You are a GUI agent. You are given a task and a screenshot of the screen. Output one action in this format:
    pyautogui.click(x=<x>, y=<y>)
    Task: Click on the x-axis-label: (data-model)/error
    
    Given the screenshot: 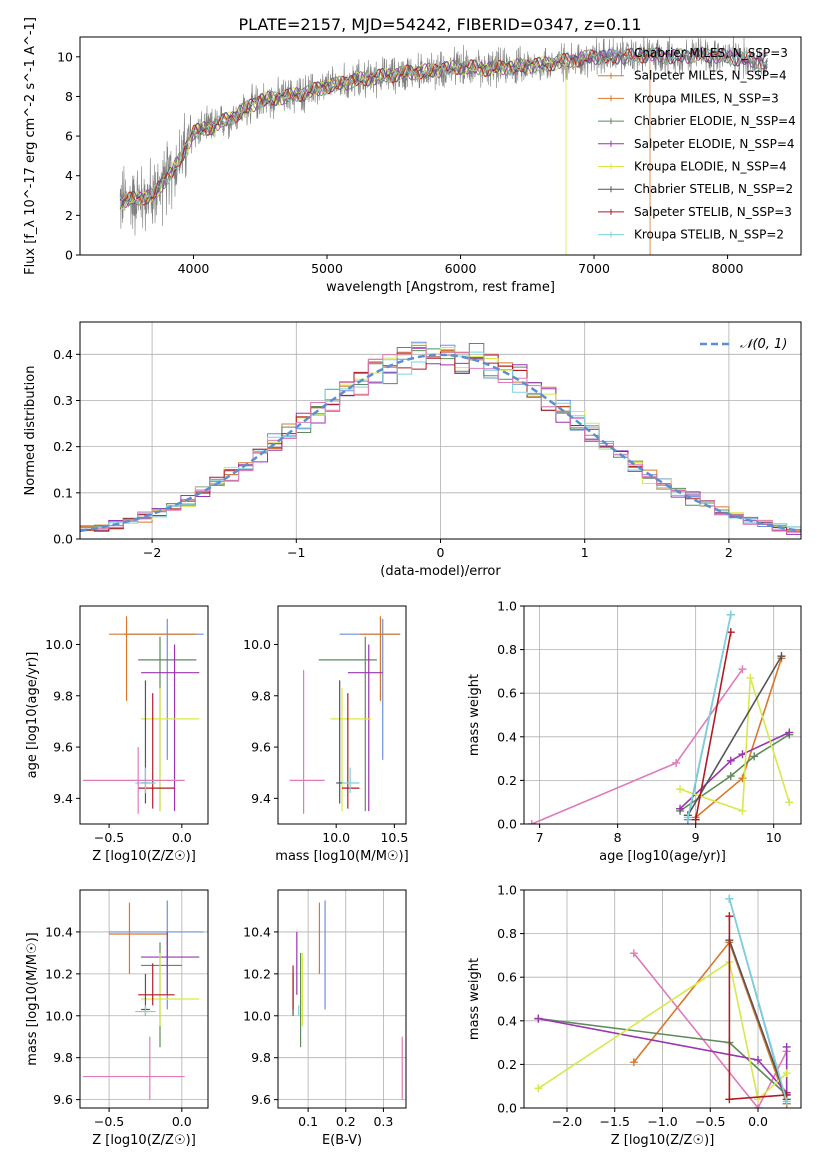 What is the action you would take?
    pyautogui.click(x=440, y=571)
    